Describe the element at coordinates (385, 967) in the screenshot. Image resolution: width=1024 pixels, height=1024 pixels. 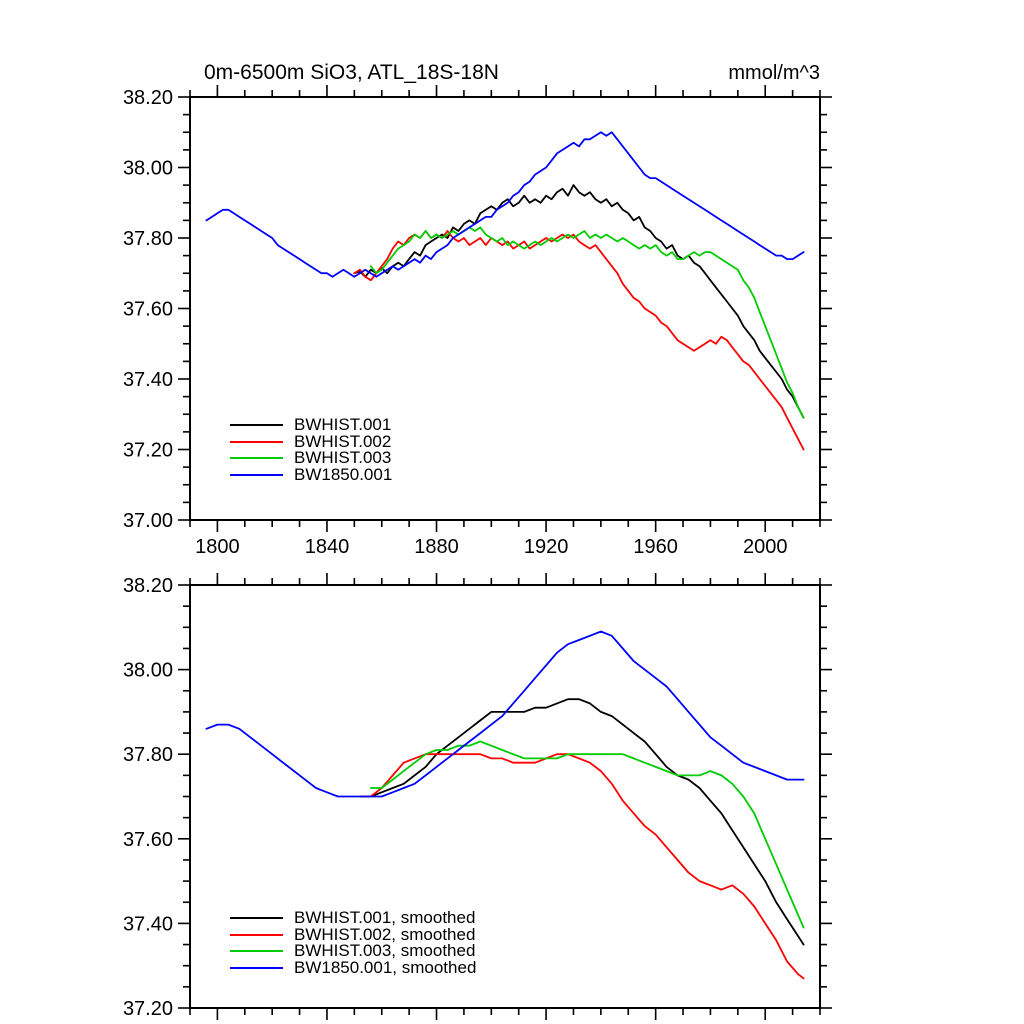
I see `legend-item-label: BW1850.001, smoothed` at that location.